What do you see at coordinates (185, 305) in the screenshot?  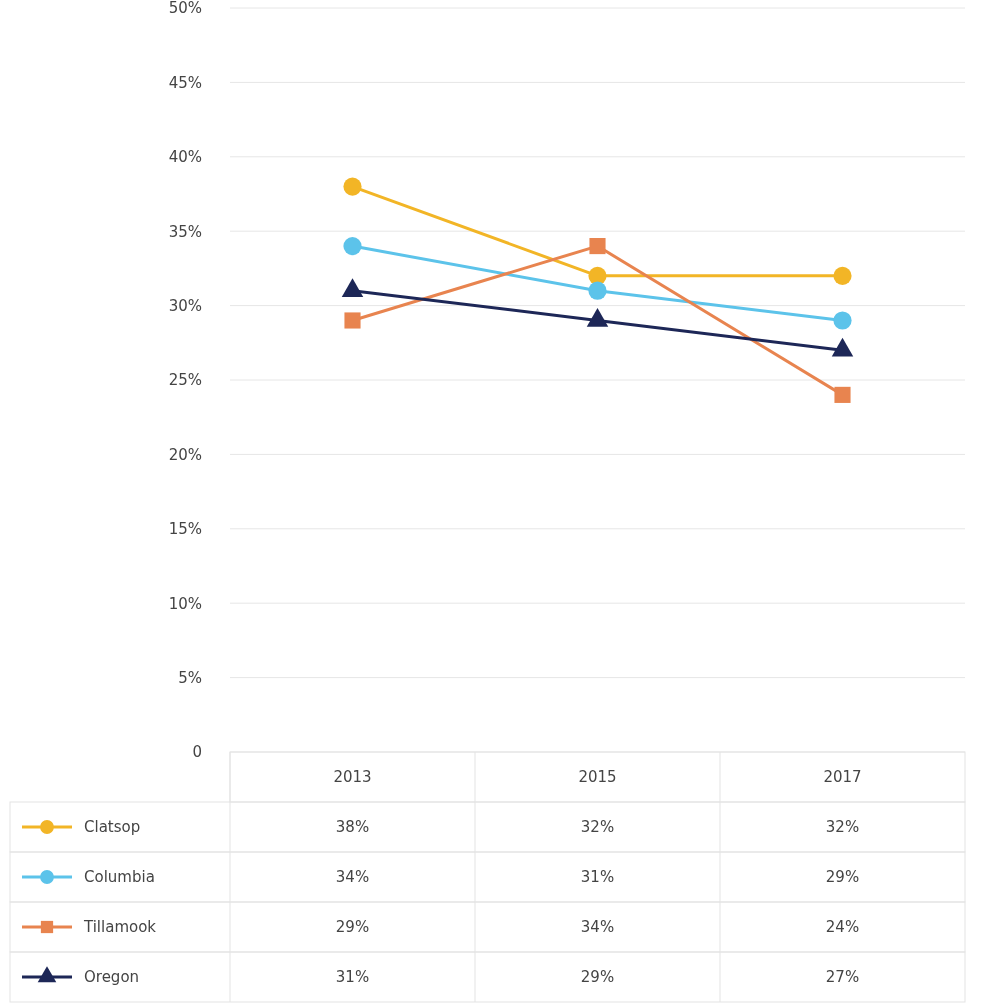 I see `y-tick-label: 30%` at bounding box center [185, 305].